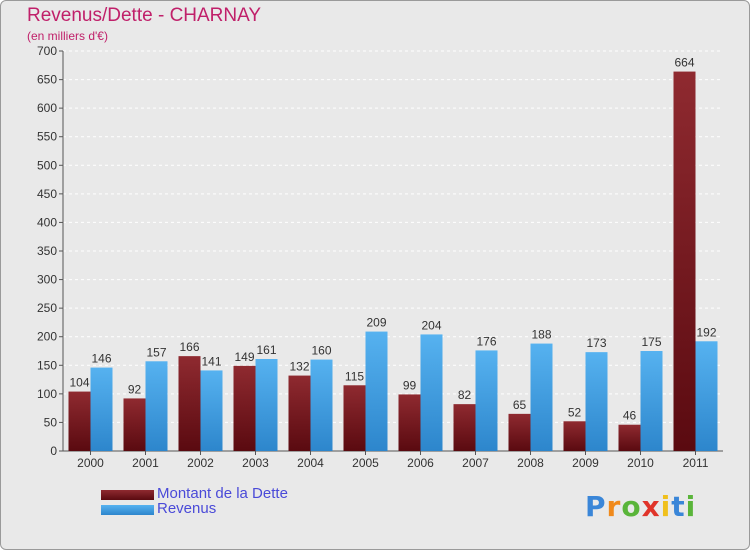  I want to click on data-label: 188, so click(541, 335).